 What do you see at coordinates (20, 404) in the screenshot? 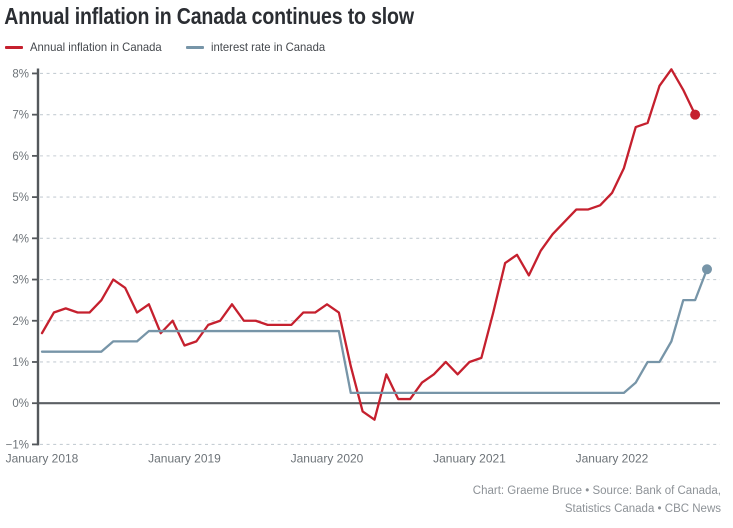
I see `y-tick-label-0: 0%` at bounding box center [20, 404].